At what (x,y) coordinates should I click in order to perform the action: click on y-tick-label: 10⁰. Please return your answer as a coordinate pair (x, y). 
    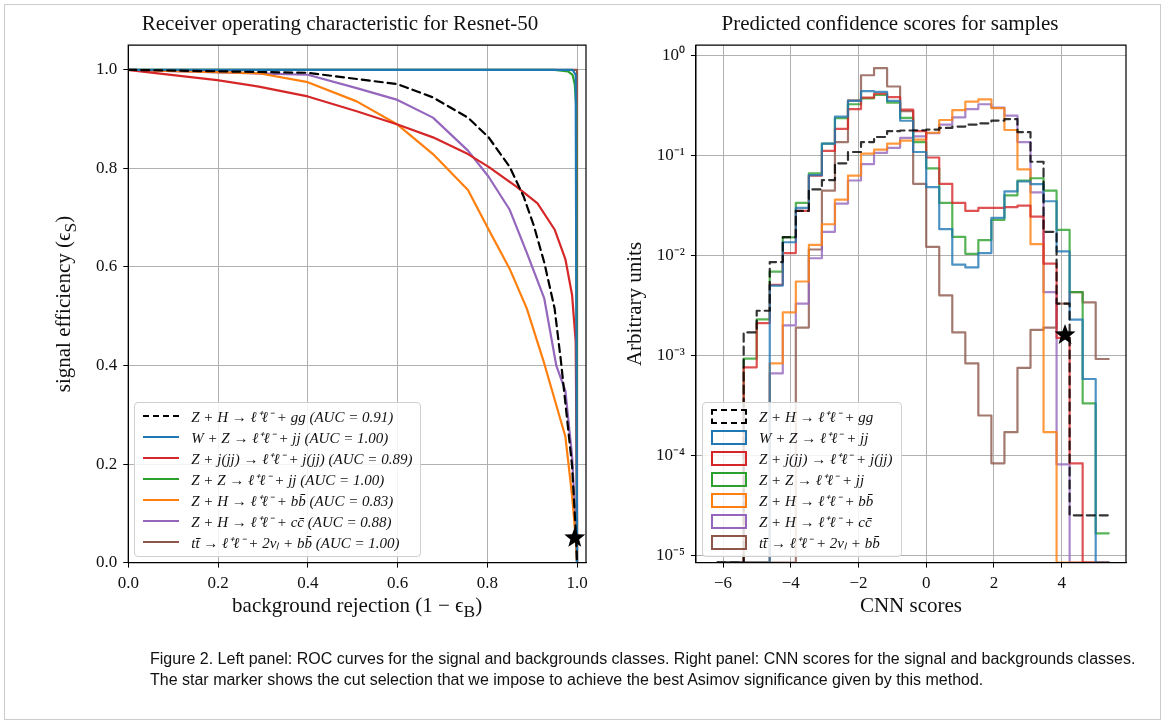
    Looking at the image, I should click on (673, 55).